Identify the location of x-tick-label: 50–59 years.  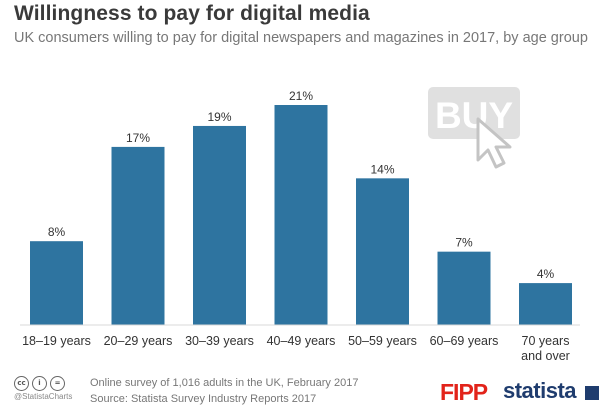
(382, 341).